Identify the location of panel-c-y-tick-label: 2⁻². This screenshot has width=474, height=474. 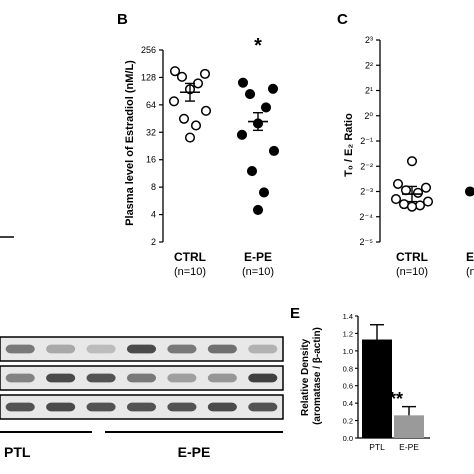
(366, 166).